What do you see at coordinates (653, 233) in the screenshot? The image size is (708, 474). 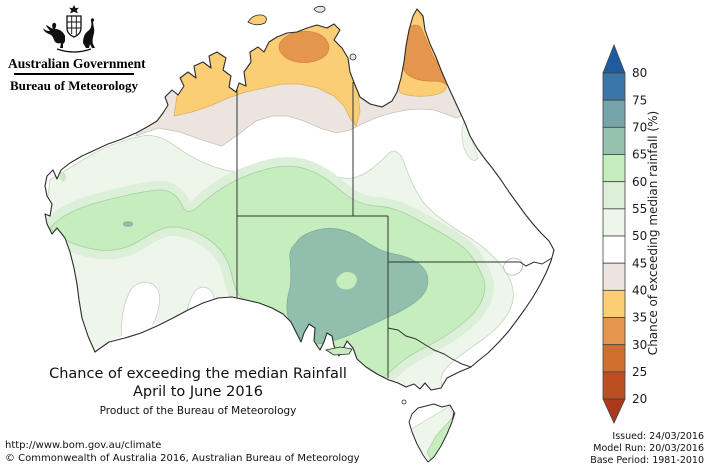 I see `scale-axis-title: Chance of exceeding median rainfall (%)` at bounding box center [653, 233].